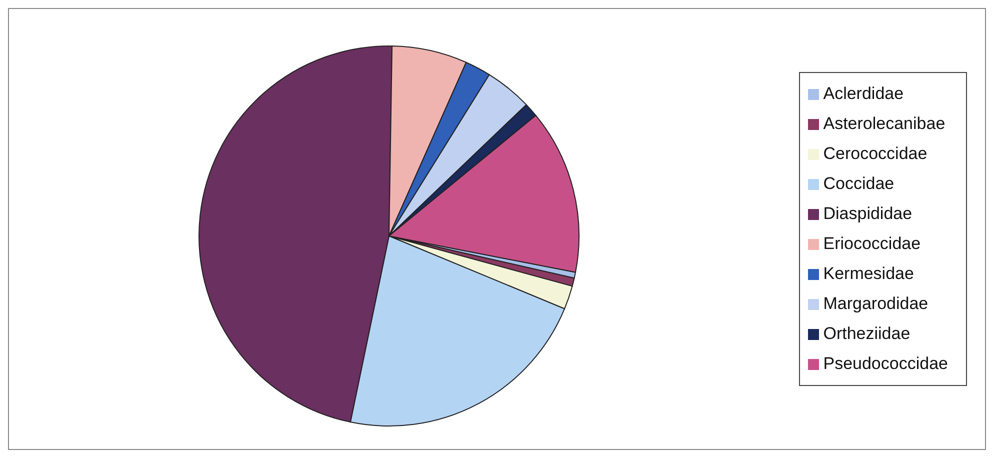 This screenshot has width=996, height=465. I want to click on legend-label: Coccidae, so click(858, 183).